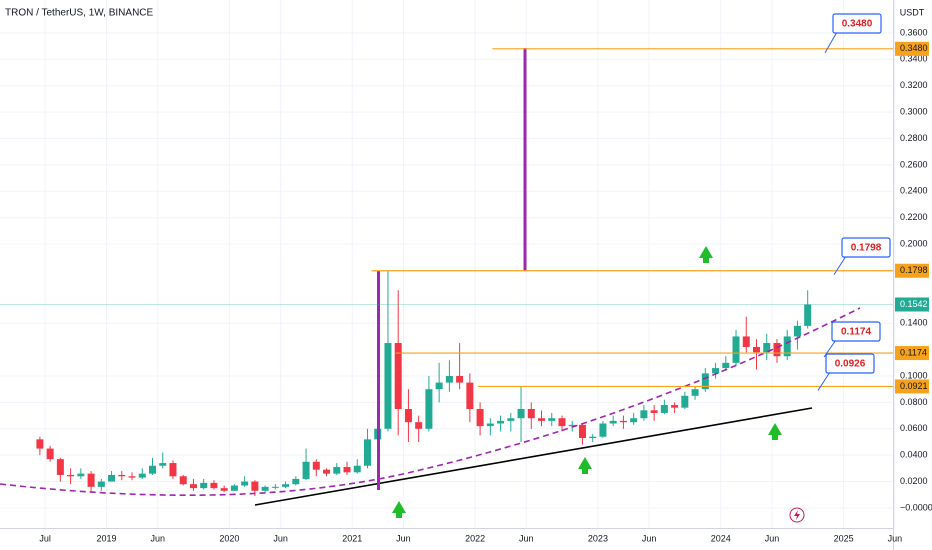 The height and width of the screenshot is (550, 932). Describe the element at coordinates (914, 481) in the screenshot. I see `y-tick-label: 0.0200` at that location.